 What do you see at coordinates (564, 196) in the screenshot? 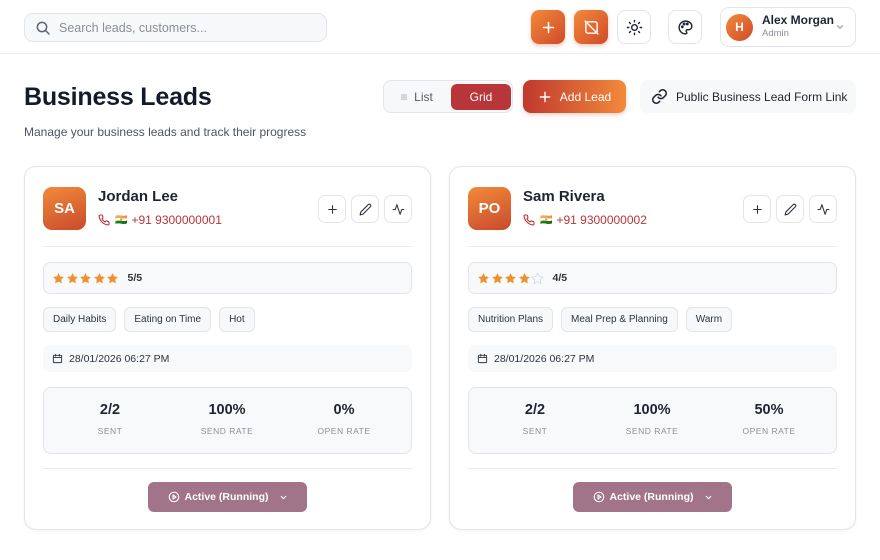
I see `lead-name: Sam Rivera` at bounding box center [564, 196].